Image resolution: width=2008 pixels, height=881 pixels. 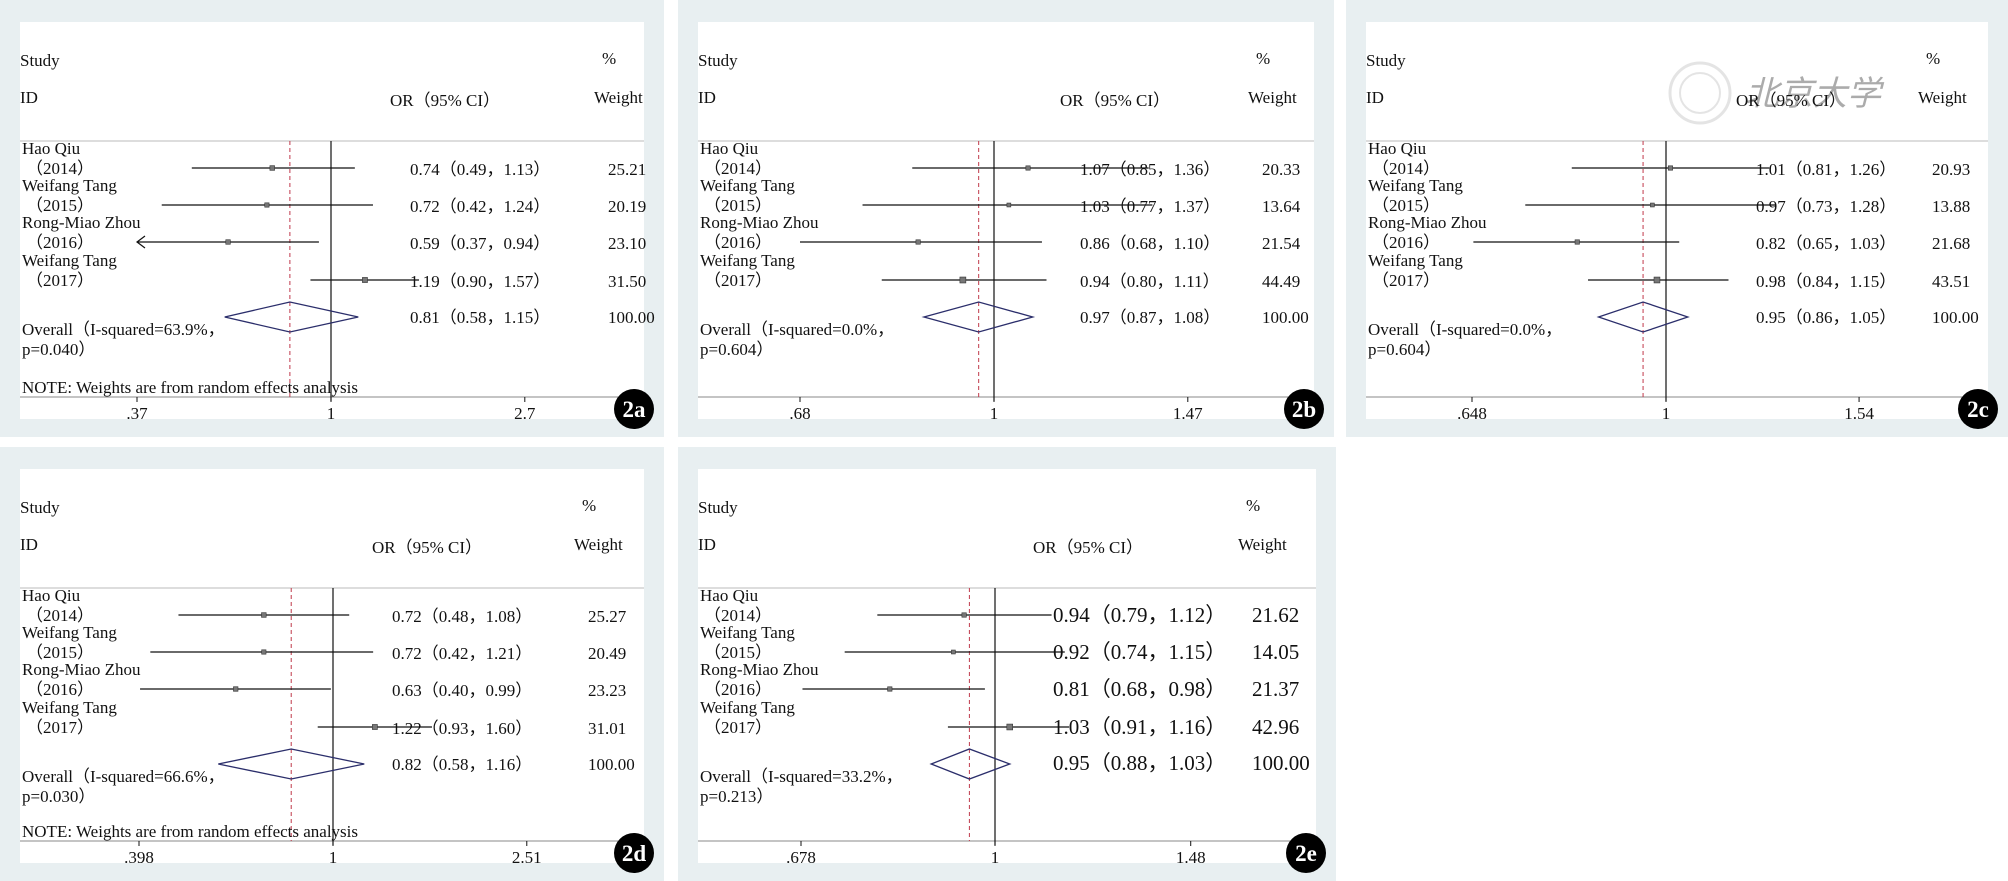 What do you see at coordinates (1951, 281) in the screenshot?
I see `study-weight: 43.51` at bounding box center [1951, 281].